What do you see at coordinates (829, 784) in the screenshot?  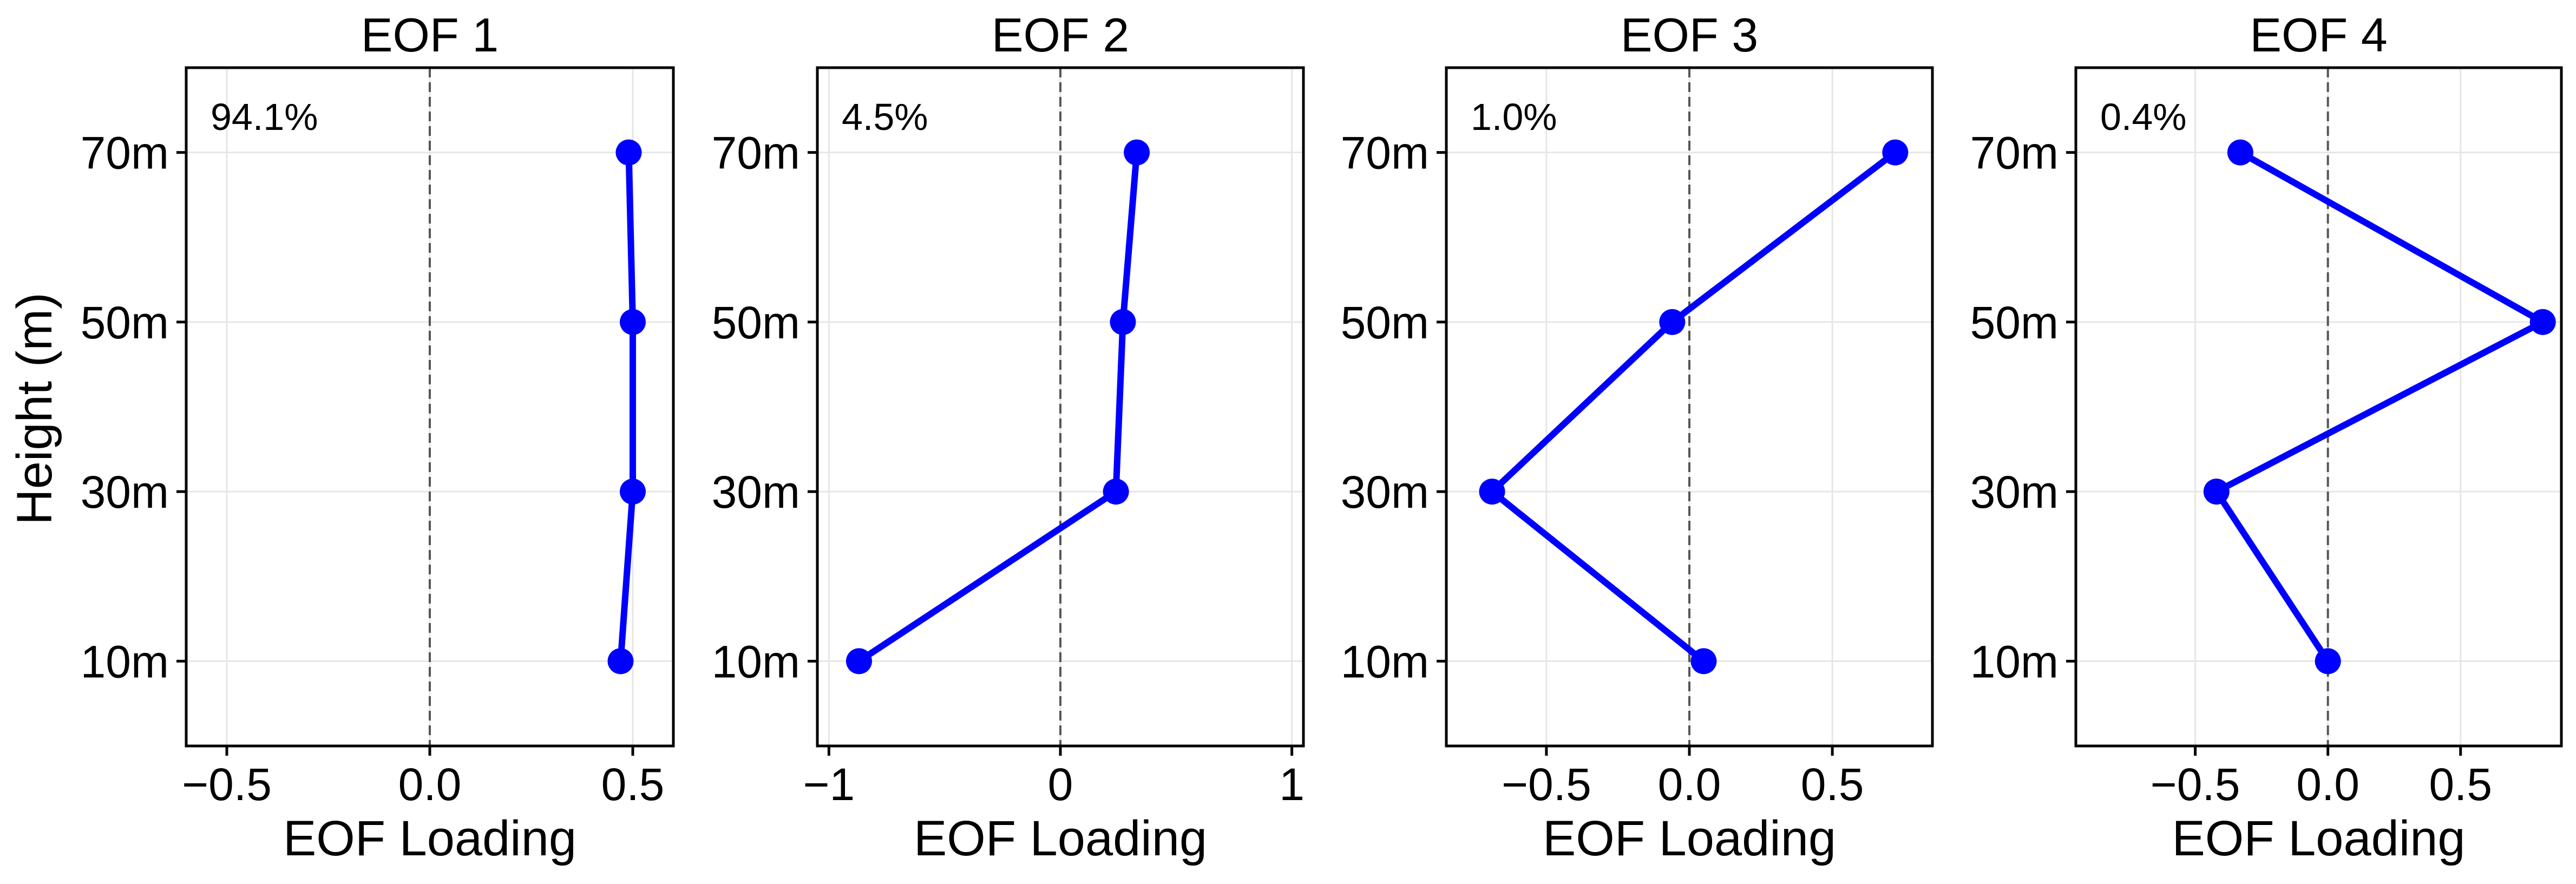 I see `x-tick-label: −1` at bounding box center [829, 784].